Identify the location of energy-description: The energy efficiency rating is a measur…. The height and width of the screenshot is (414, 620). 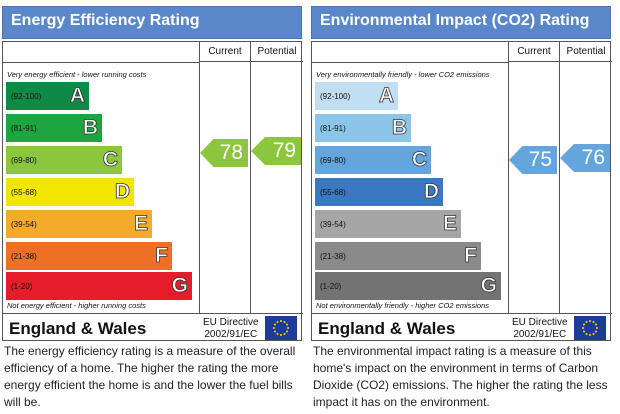
(150, 376).